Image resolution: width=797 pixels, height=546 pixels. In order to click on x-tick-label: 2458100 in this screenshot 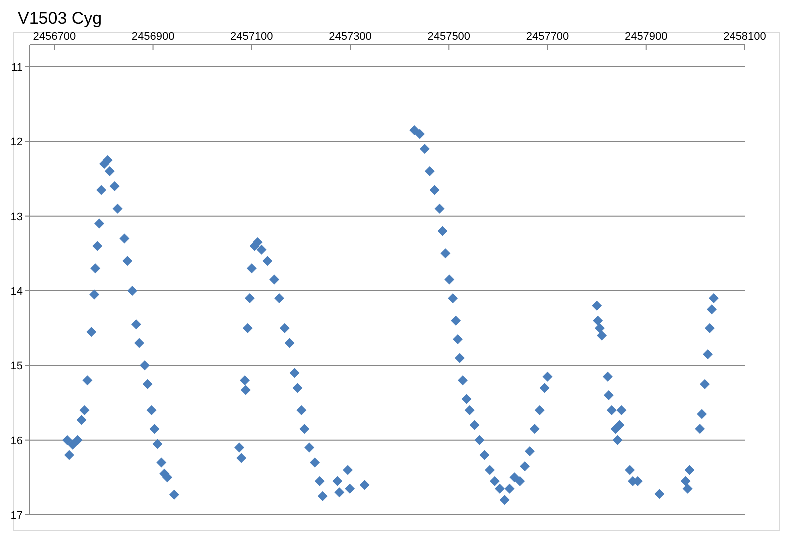, I will do `click(745, 37)`.